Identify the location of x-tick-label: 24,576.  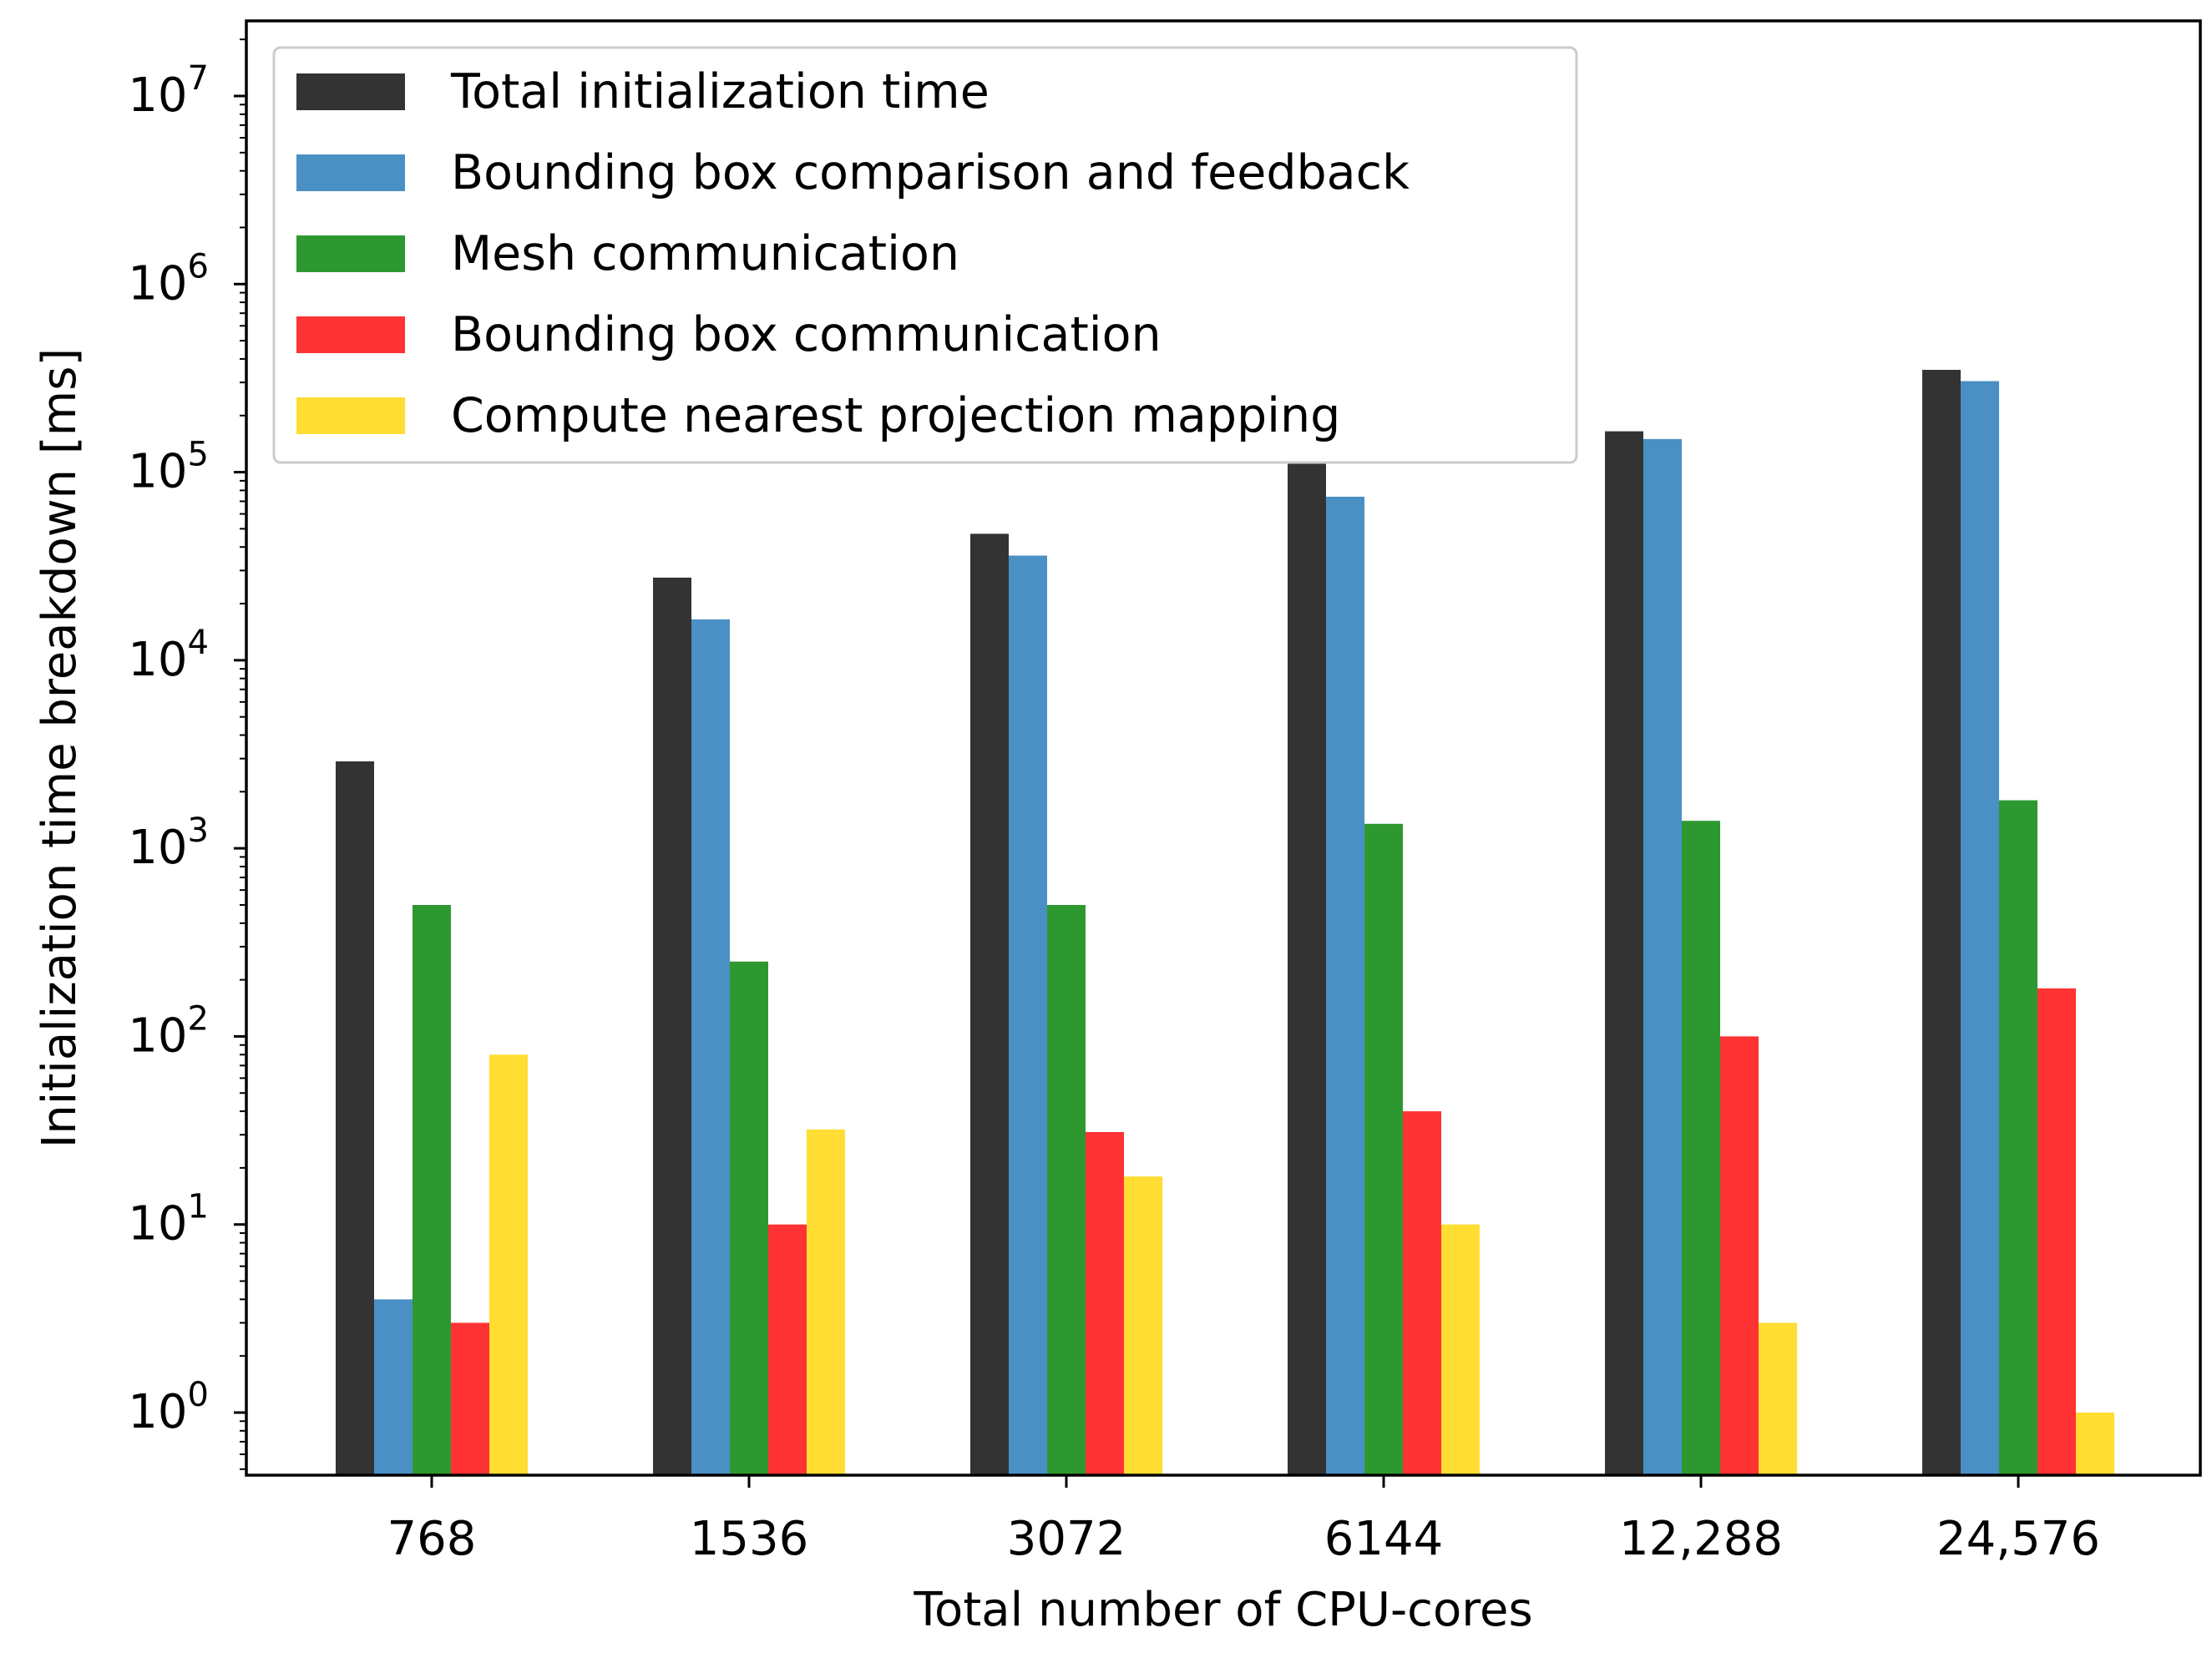
(2018, 1539).